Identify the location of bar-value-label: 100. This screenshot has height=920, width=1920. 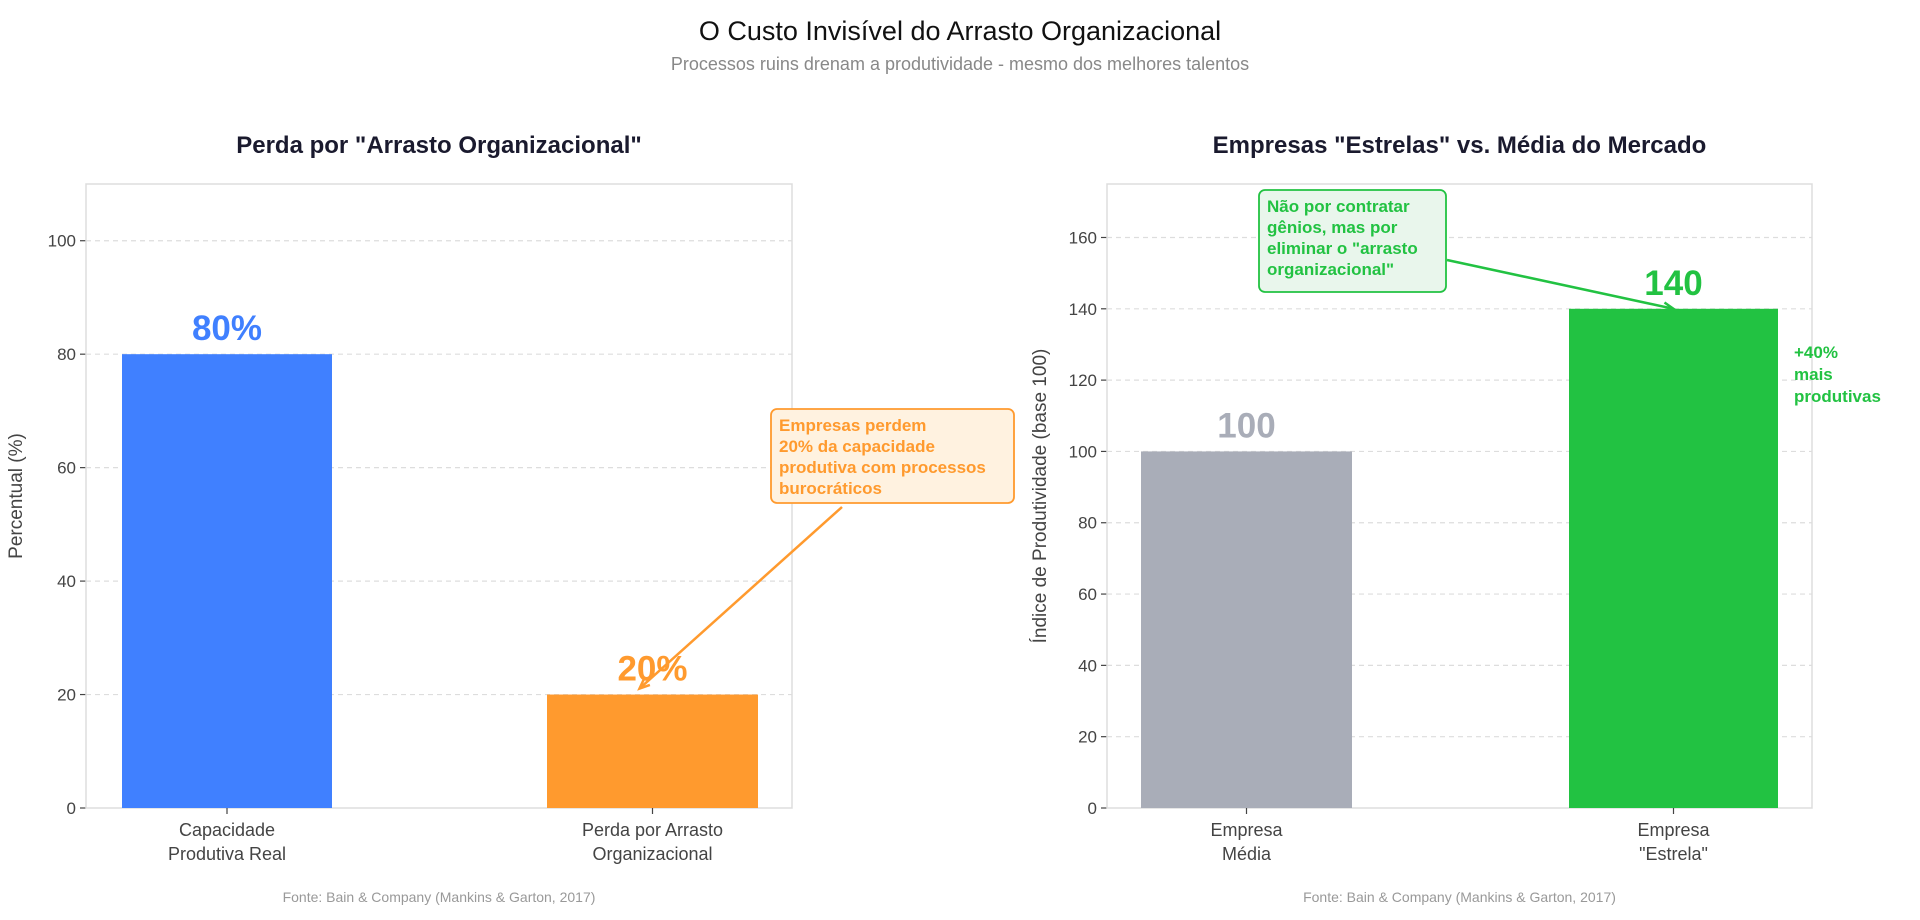
(1246, 425).